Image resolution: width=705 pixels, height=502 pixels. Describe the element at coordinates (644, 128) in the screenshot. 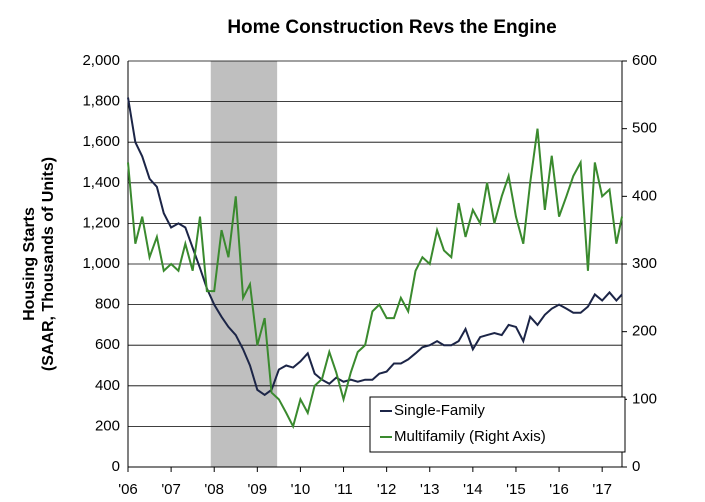

I see `y2-tick-label: 500` at that location.